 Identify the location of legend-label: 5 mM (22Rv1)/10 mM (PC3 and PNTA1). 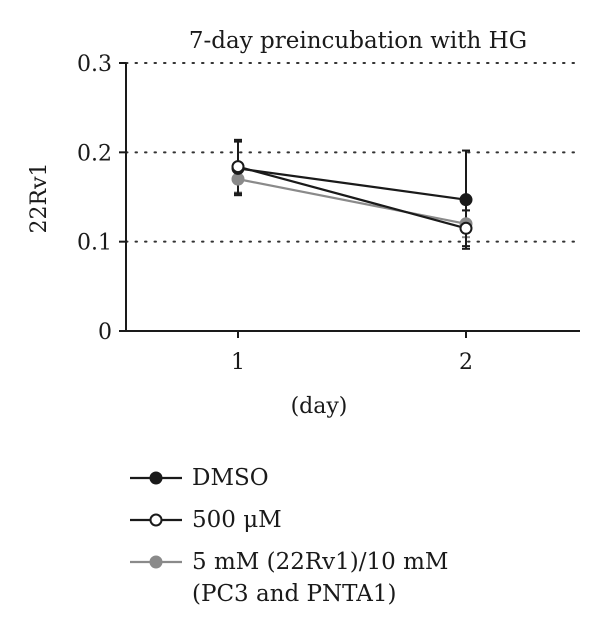
(320, 578).